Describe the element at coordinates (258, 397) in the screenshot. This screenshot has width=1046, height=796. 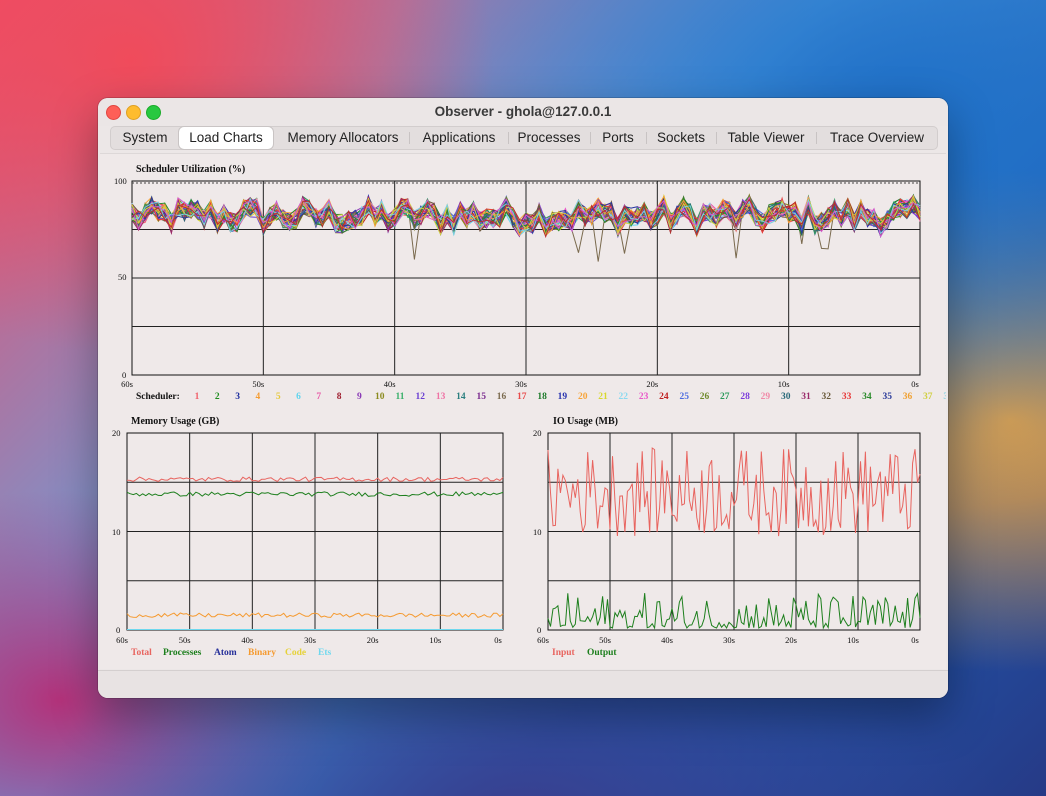
I see `scheduler-legend-item-4: 4` at that location.